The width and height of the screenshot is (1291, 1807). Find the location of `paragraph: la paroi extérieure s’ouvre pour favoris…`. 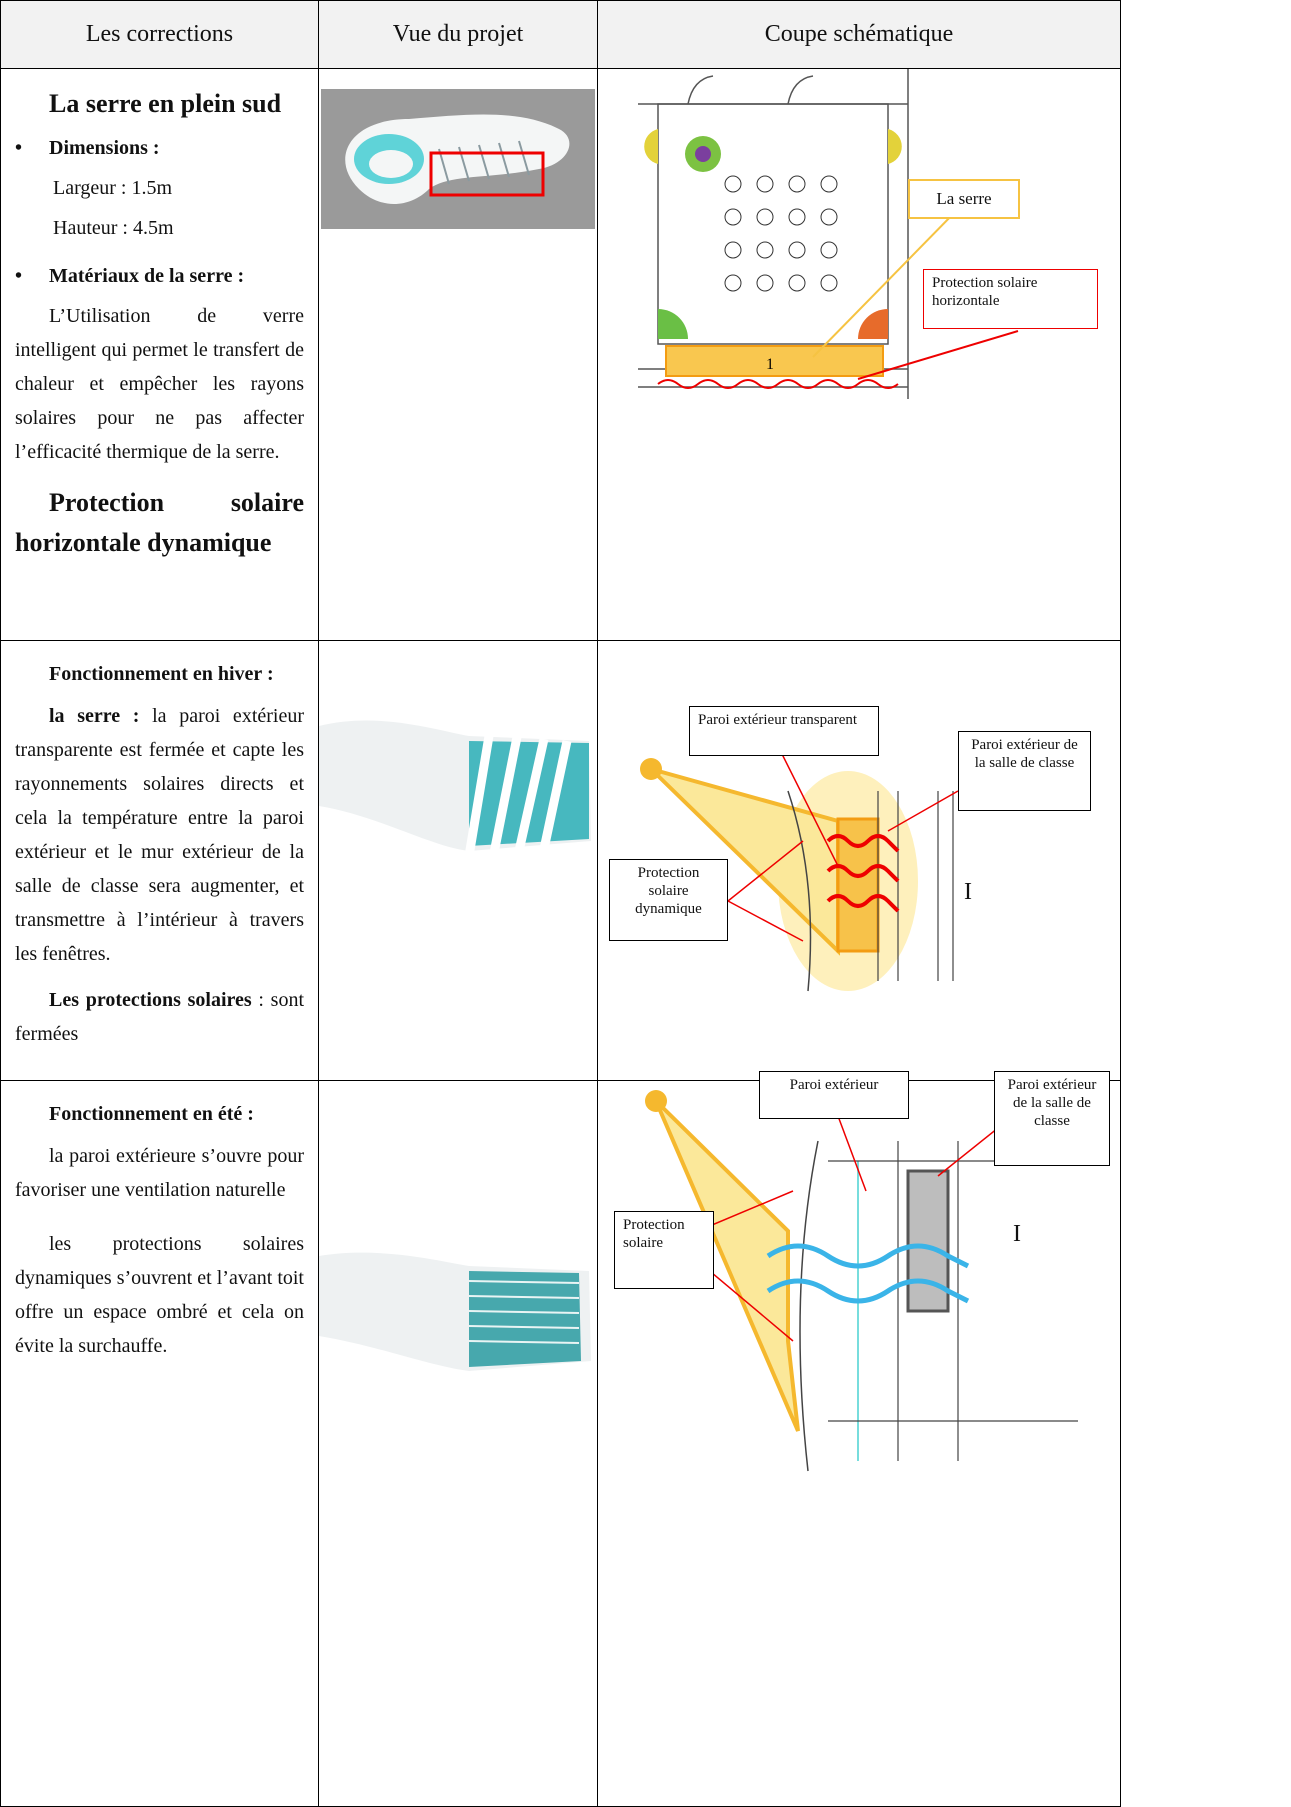

paragraph: la paroi extérieure s’ouvre pour favoris… is located at coordinates (159, 1173).